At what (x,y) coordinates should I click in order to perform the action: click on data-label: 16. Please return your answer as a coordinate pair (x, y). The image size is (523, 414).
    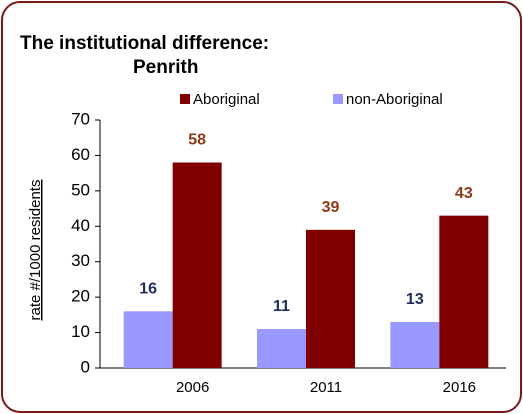
    Looking at the image, I should click on (148, 289).